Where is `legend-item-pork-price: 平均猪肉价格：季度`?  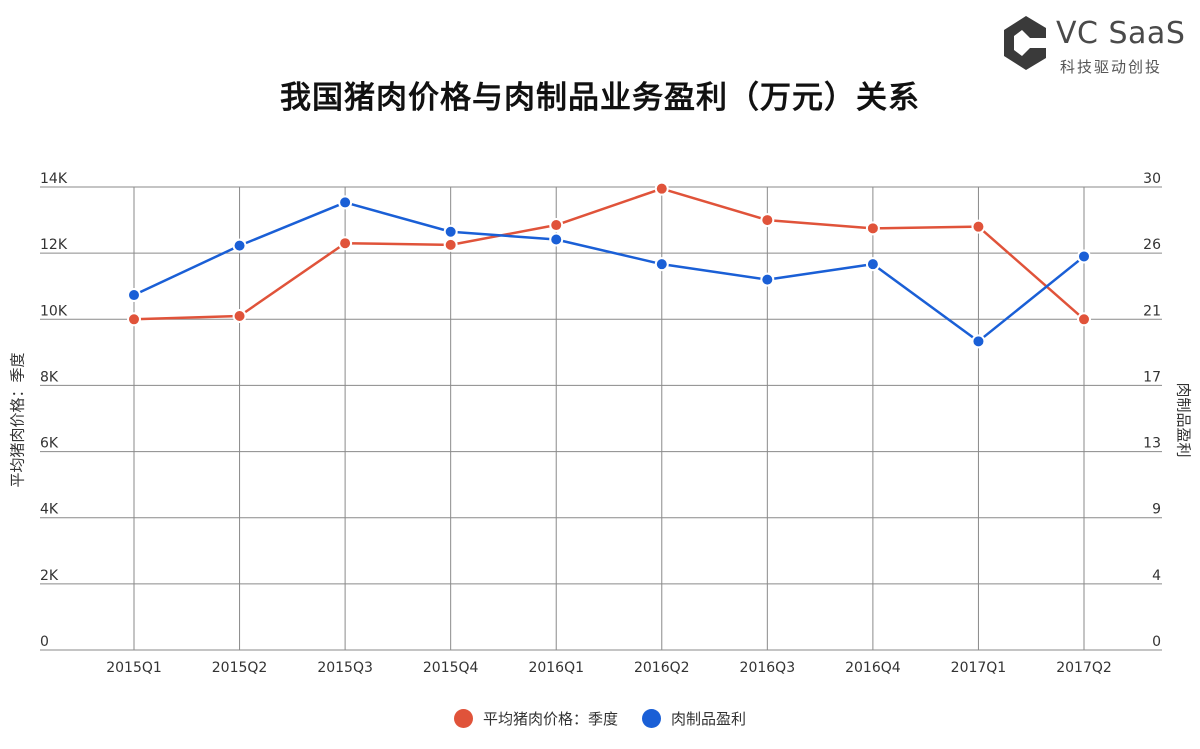
legend-item-pork-price: 平均猪肉价格：季度 is located at coordinates (535, 718).